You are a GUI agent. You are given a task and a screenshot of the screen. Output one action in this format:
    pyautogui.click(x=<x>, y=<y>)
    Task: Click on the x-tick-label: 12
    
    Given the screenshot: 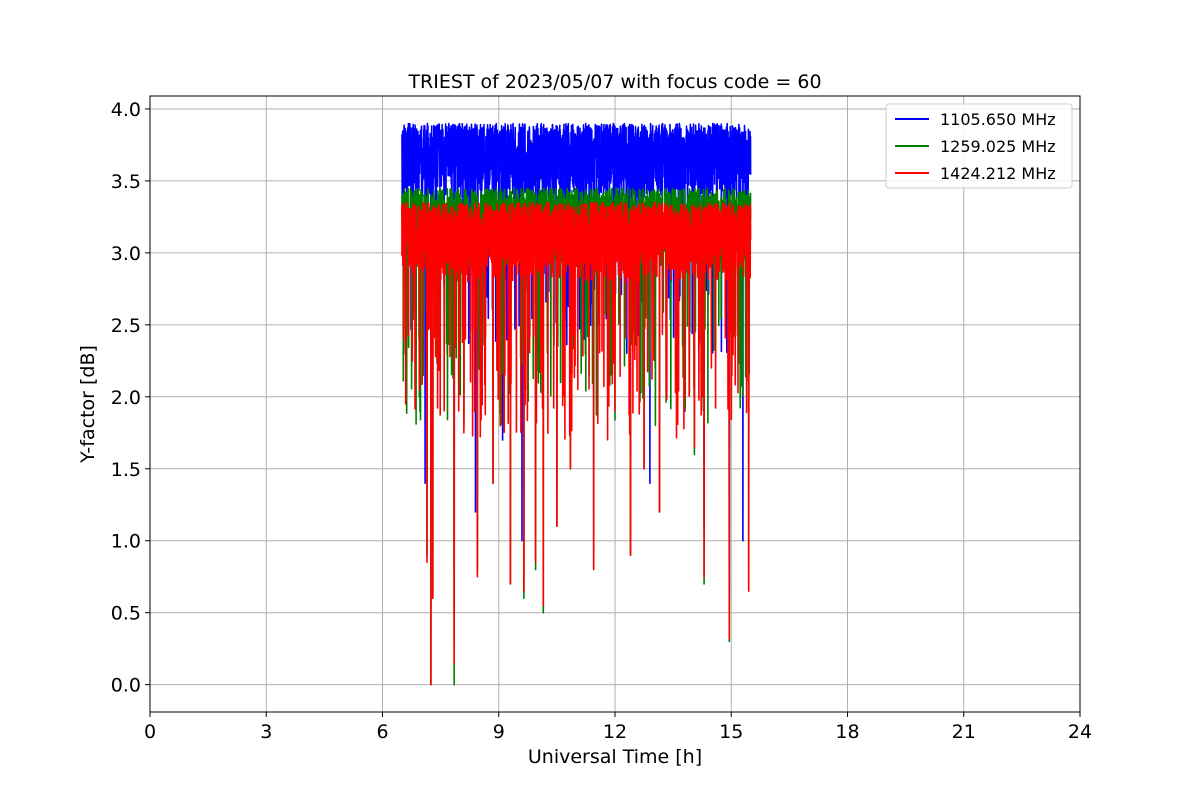 What is the action you would take?
    pyautogui.click(x=615, y=732)
    